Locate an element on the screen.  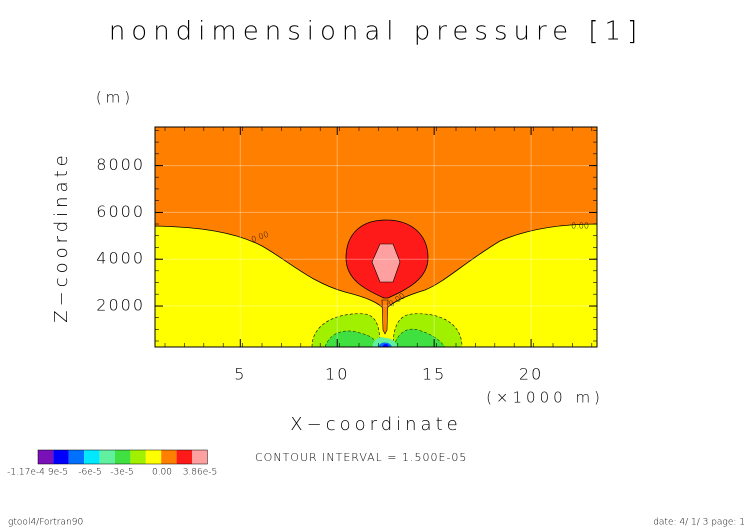
y-tick-label: 6000 is located at coordinates (120, 211).